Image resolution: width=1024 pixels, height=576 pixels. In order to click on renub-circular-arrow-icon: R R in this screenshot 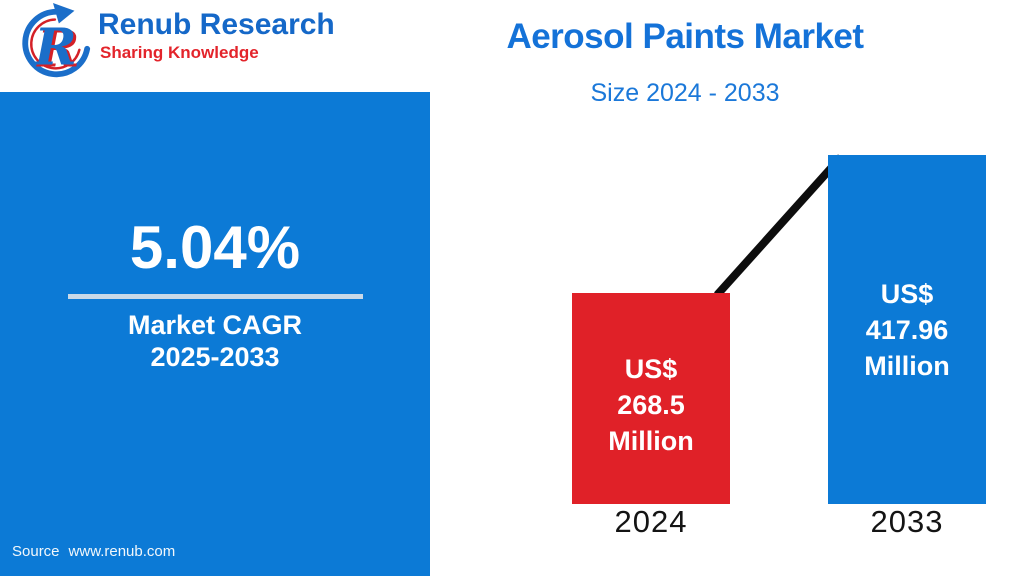, I will do `click(56, 40)`.